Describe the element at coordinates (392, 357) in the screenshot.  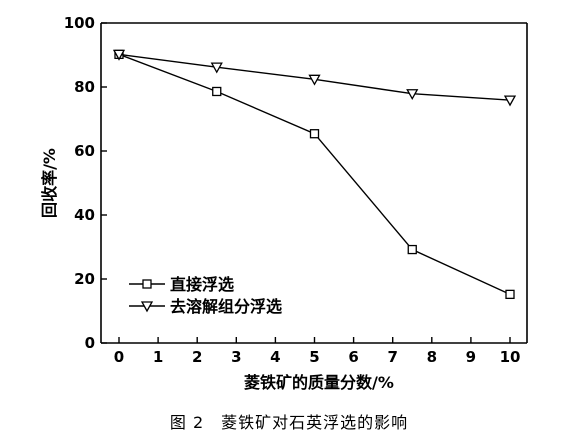
I see `x-tick-label: 7` at that location.